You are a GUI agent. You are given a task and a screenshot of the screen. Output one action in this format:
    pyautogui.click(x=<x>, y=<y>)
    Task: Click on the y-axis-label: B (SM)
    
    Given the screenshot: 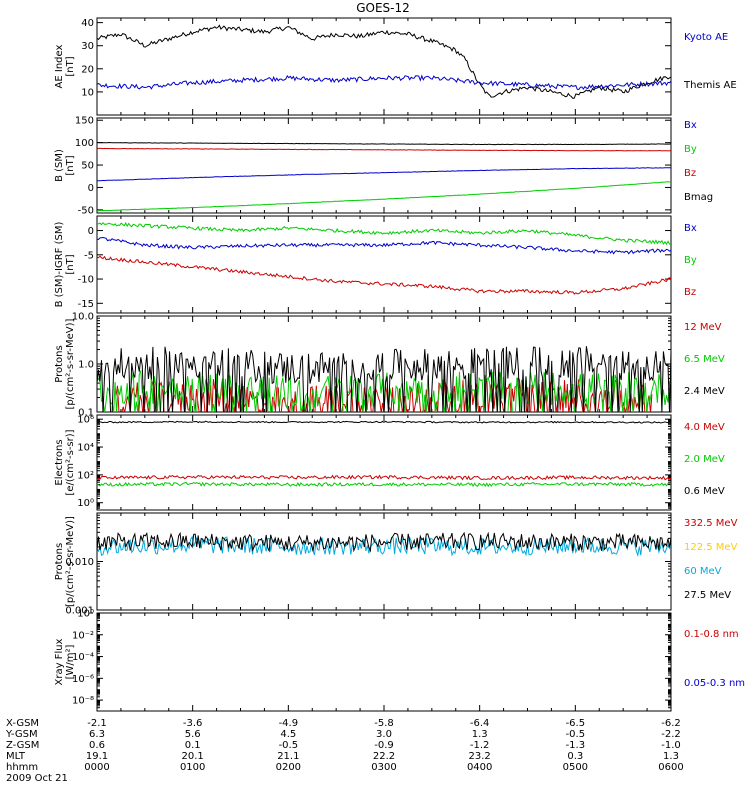 What is the action you would take?
    pyautogui.click(x=59, y=165)
    